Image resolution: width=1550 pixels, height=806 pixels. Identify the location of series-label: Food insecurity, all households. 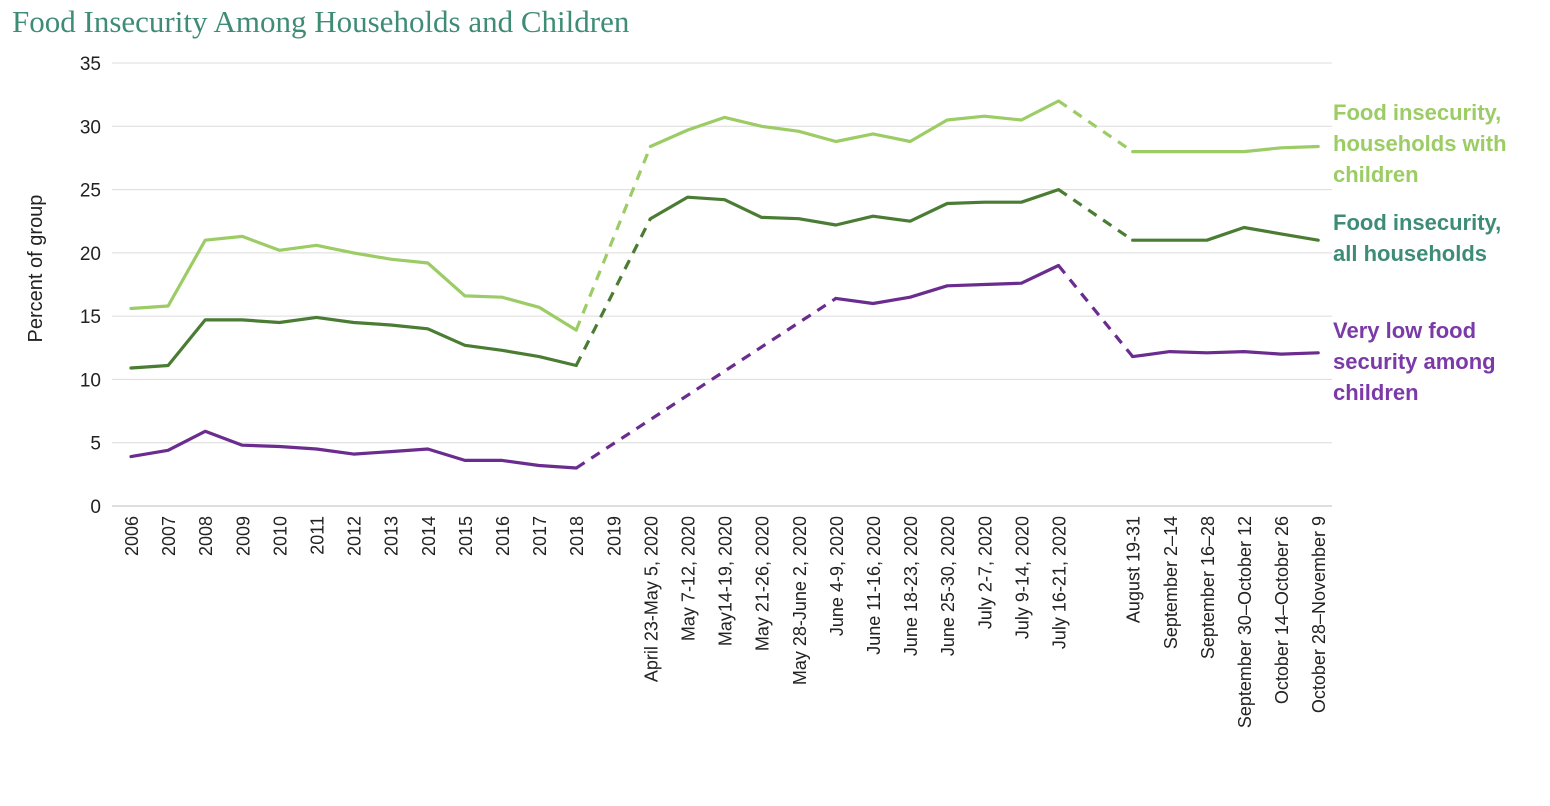
(1417, 238).